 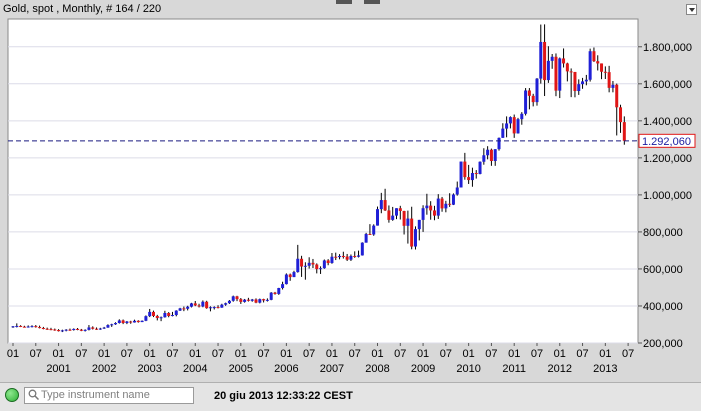 I want to click on menu-dropdown-icon, so click(x=691, y=9).